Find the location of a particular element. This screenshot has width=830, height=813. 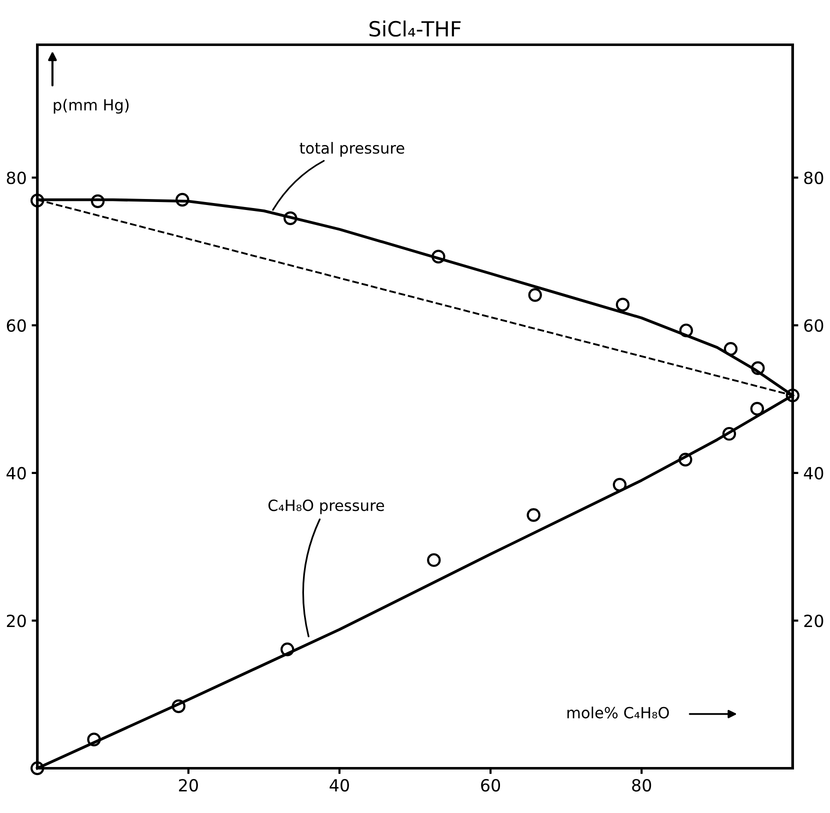

annotation: total pressure is located at coordinates (352, 149).